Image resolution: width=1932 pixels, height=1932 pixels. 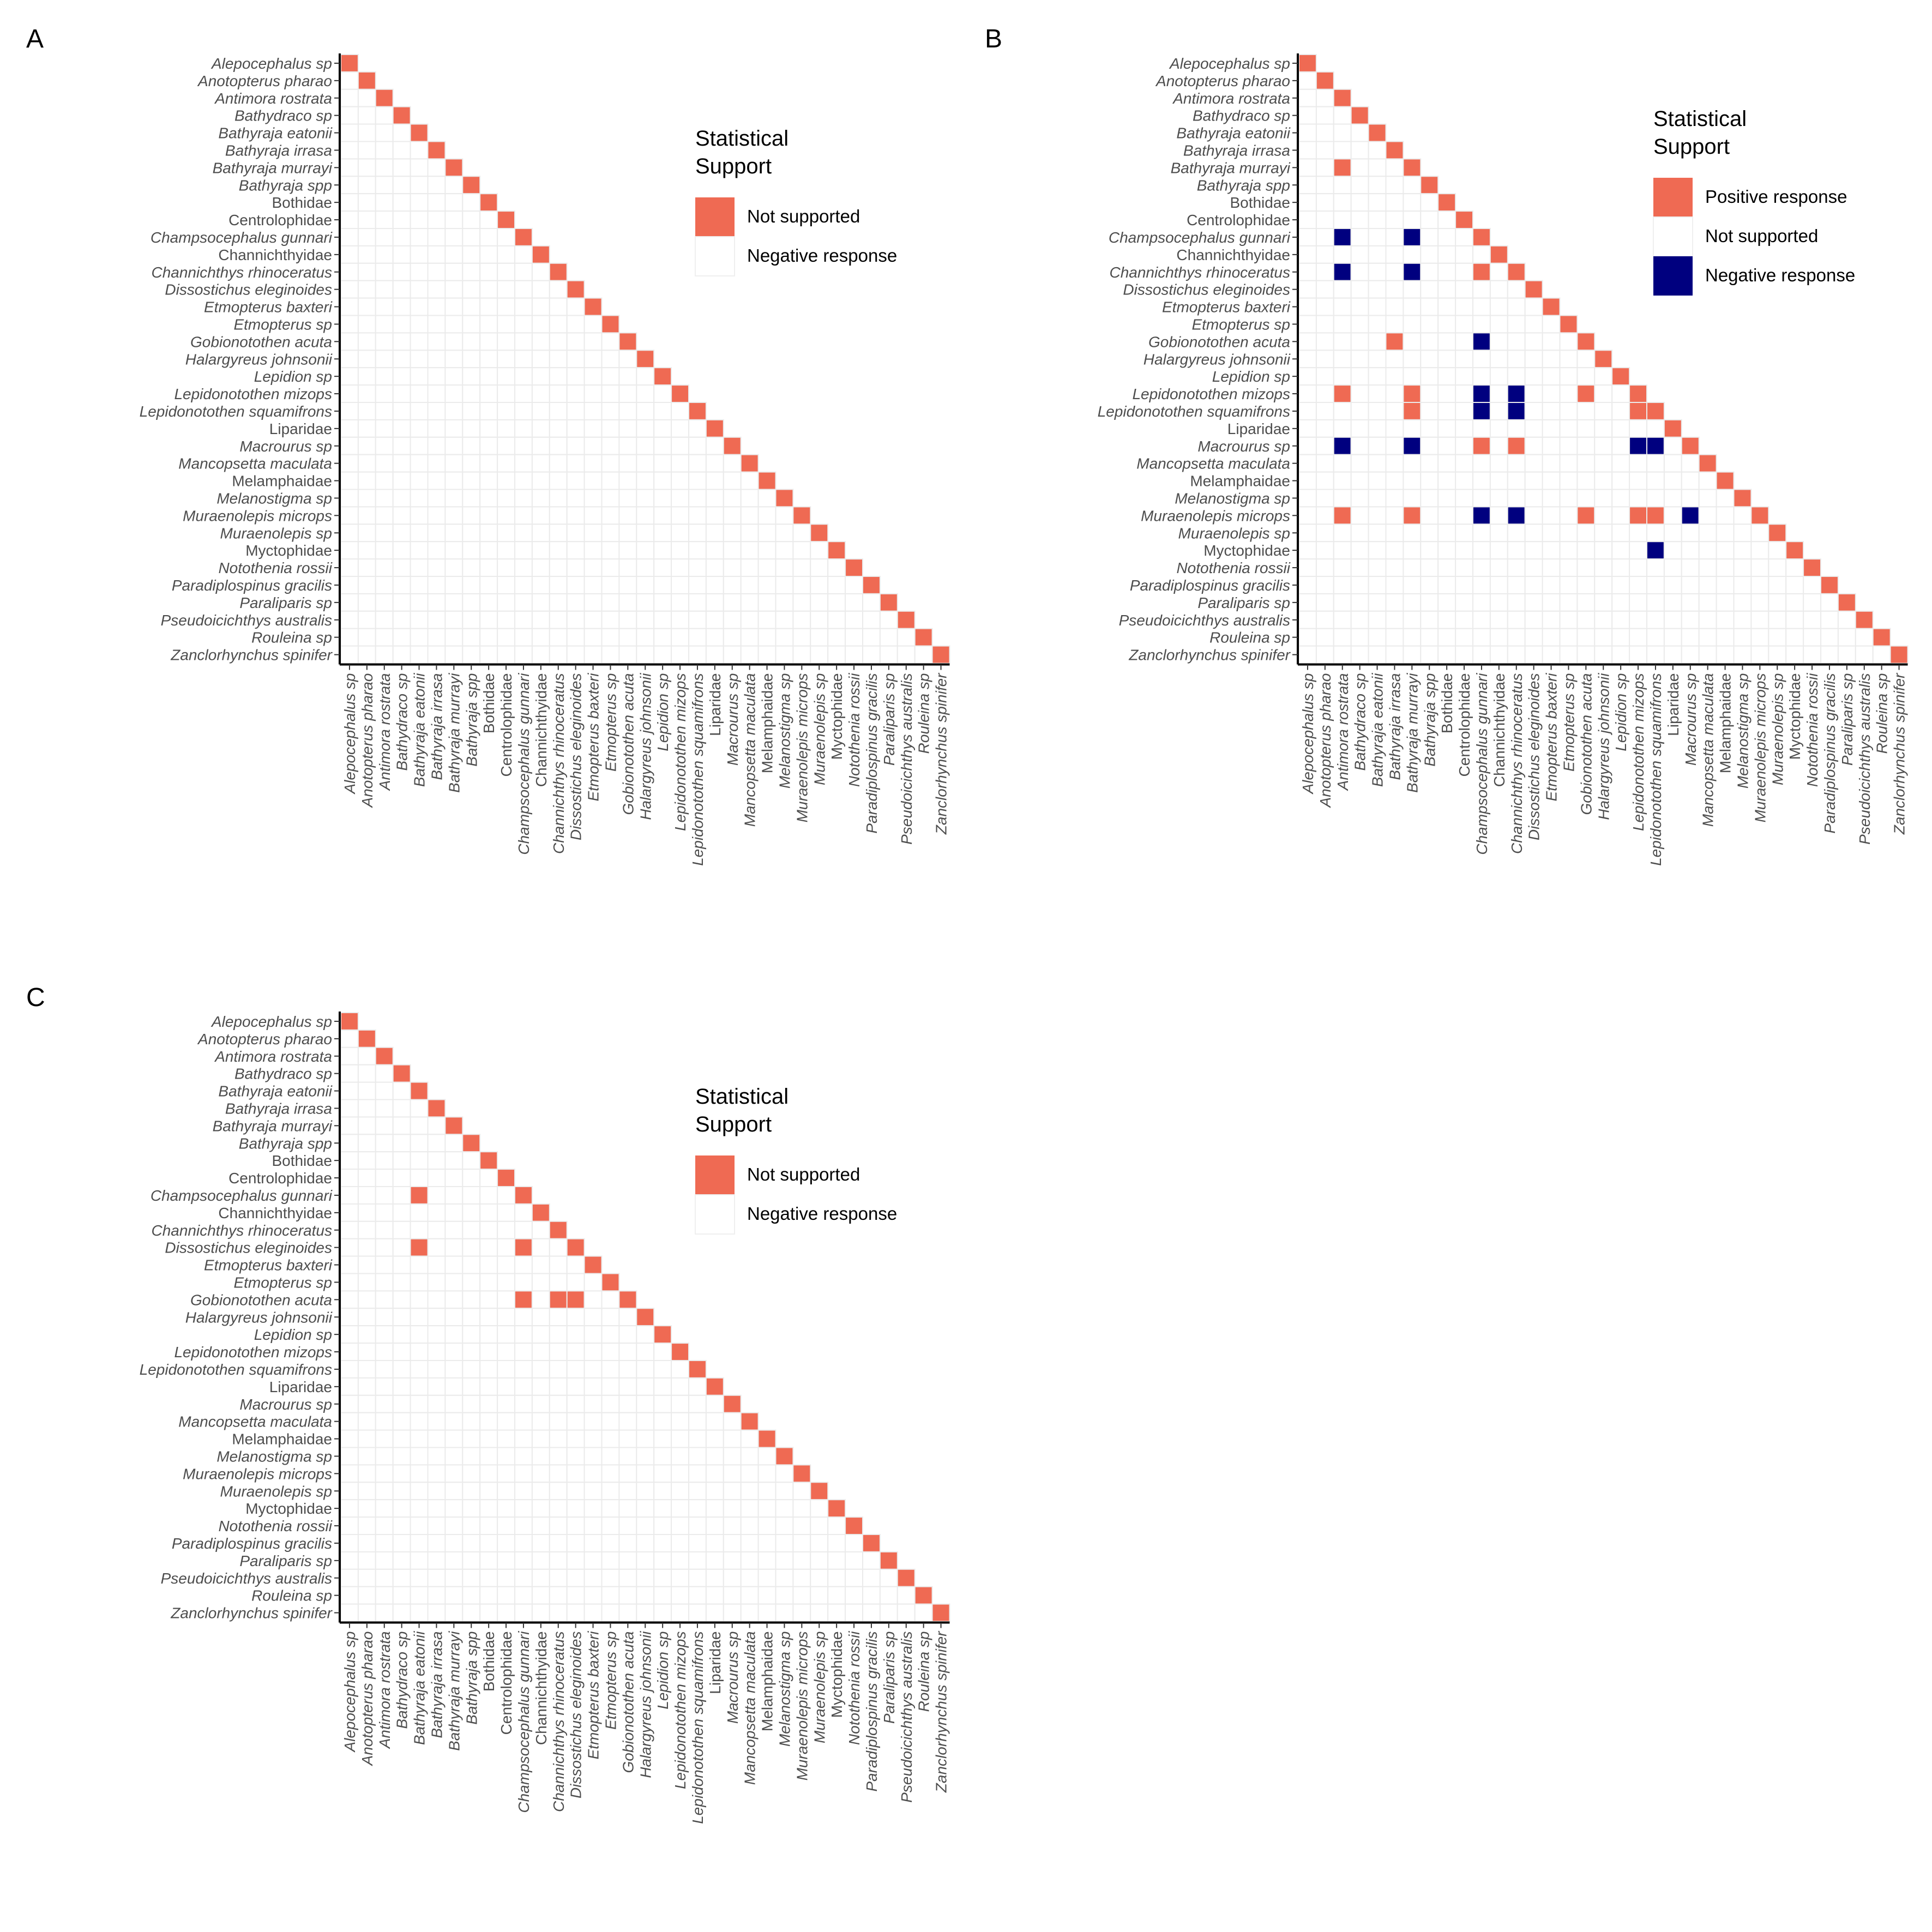 What do you see at coordinates (576, 1715) in the screenshot?
I see `x-tick-label: Dissostichus eleginoides` at bounding box center [576, 1715].